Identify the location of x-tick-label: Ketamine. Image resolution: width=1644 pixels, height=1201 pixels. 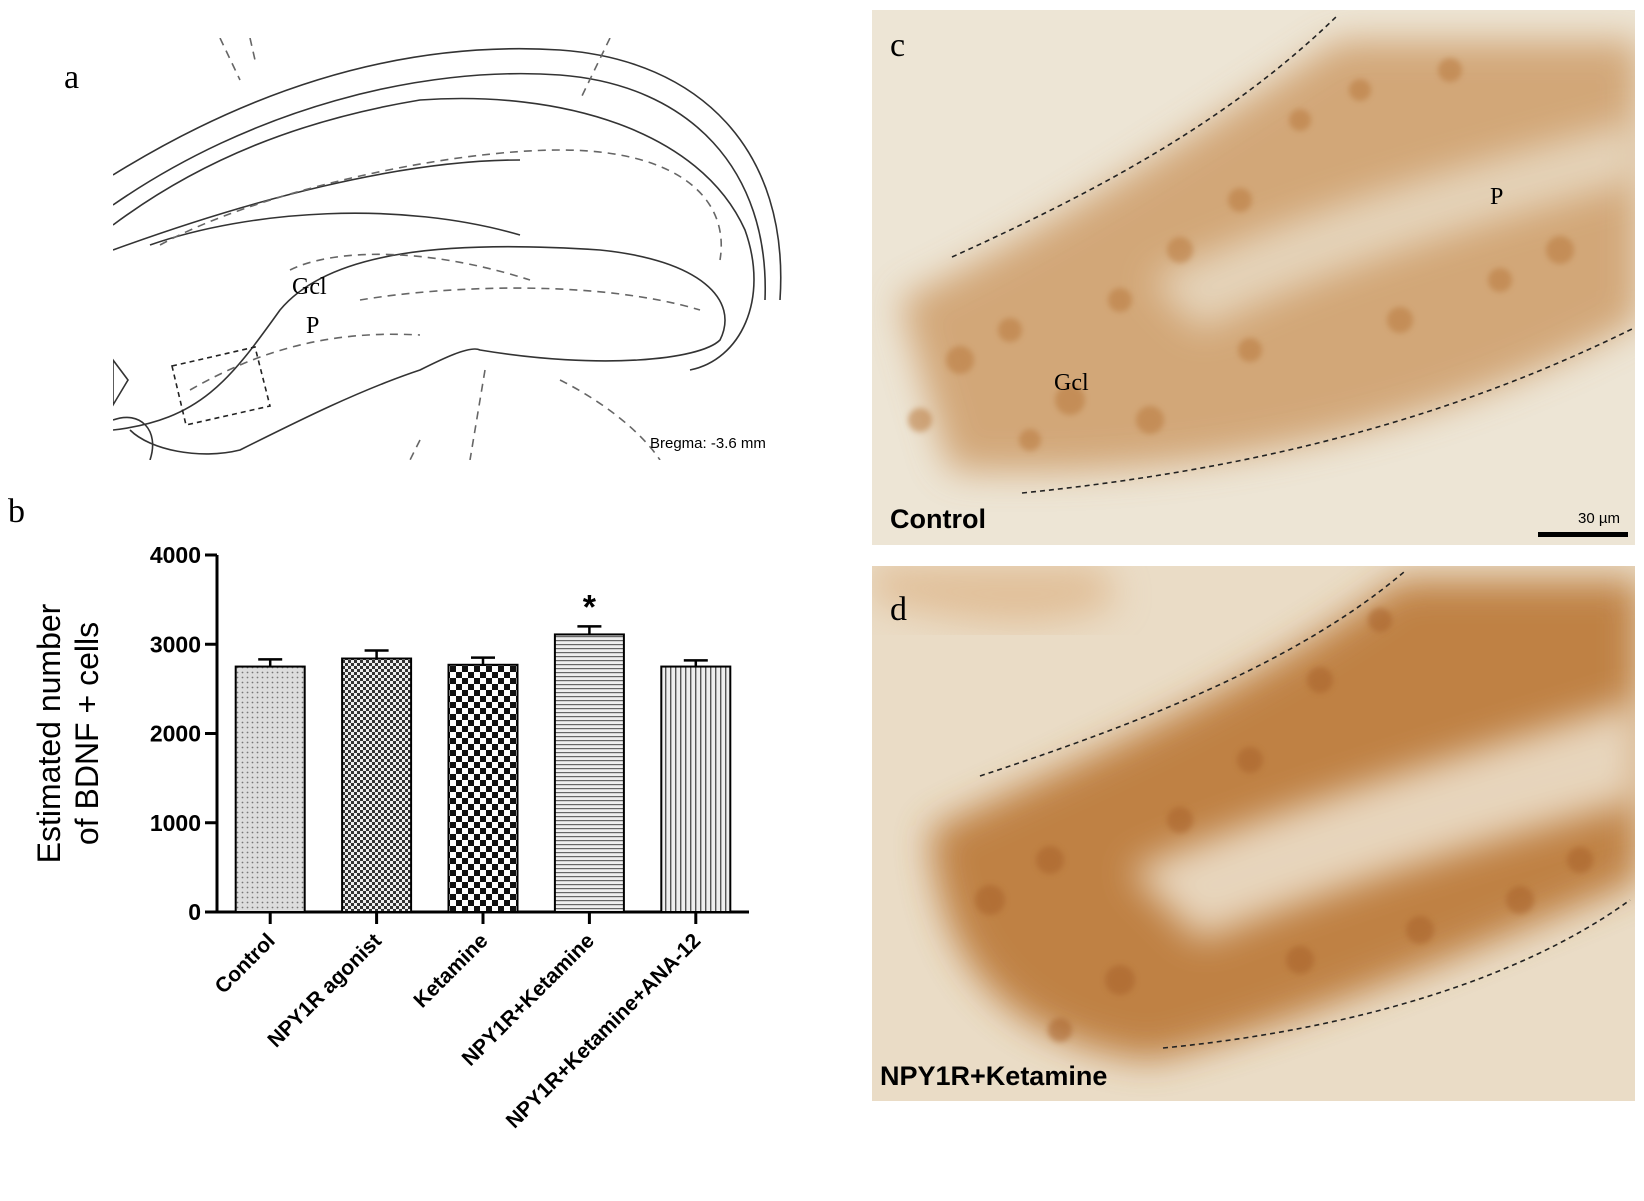
(450, 970).